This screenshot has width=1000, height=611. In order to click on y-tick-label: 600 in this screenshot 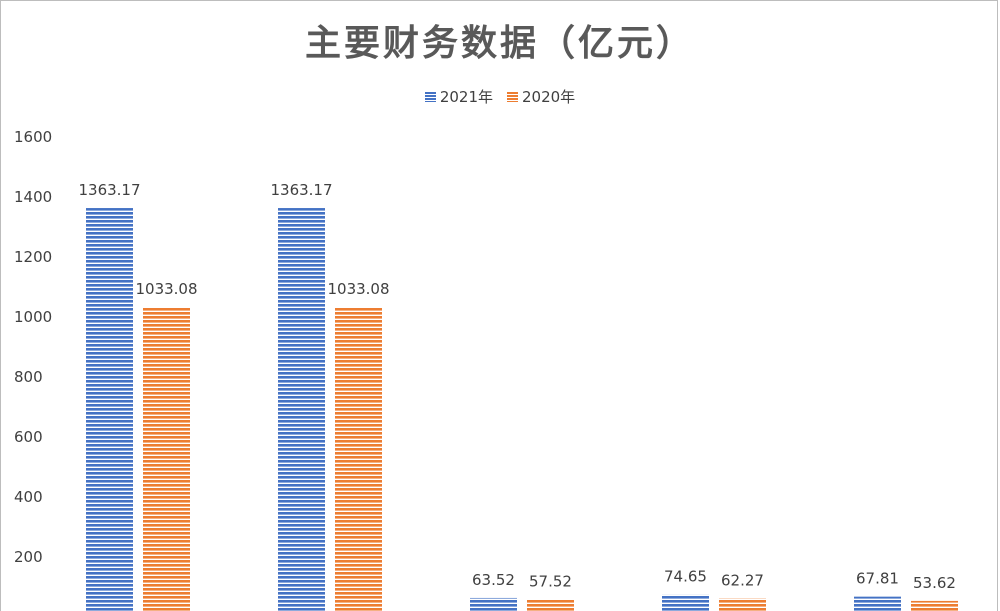, I will do `click(28, 437)`.